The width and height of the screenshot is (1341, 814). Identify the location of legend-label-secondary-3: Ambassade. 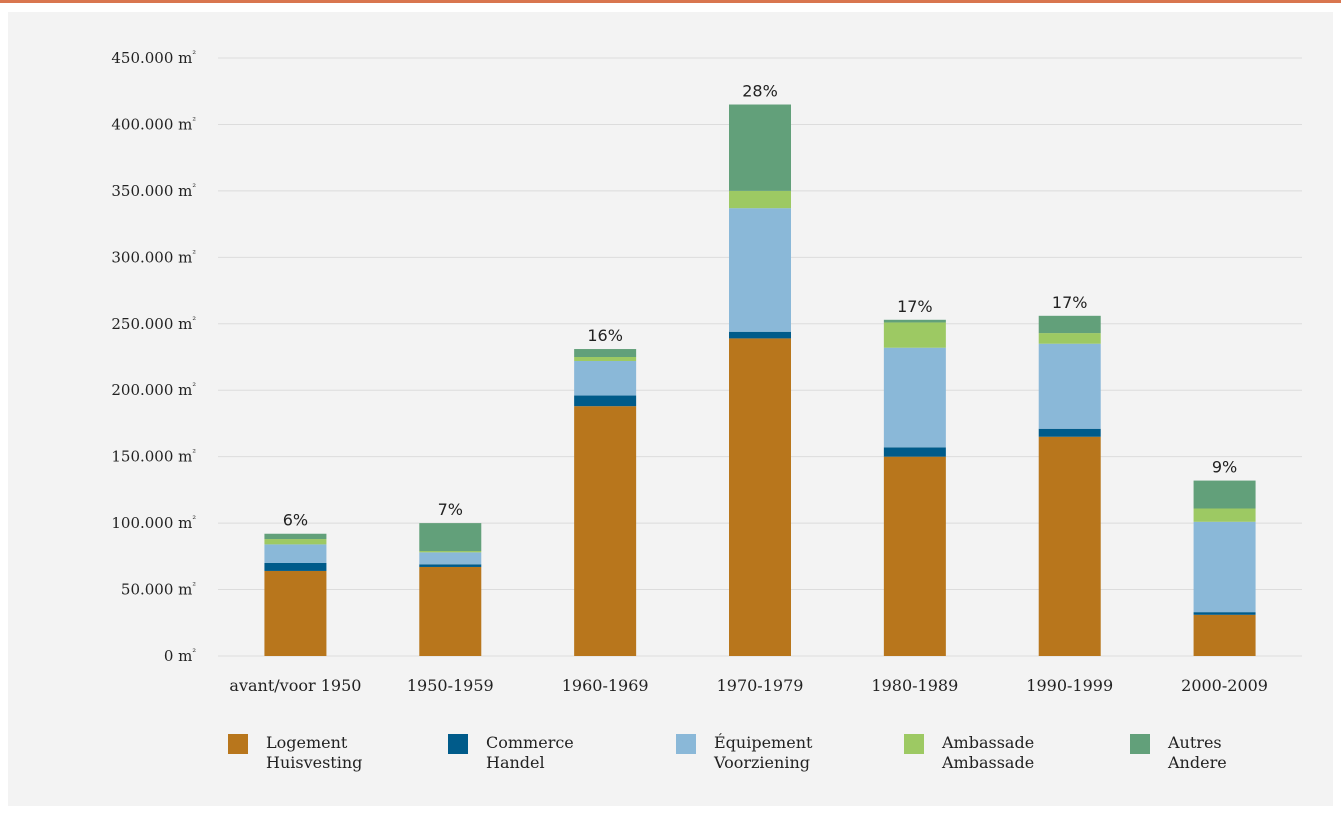
(987, 762).